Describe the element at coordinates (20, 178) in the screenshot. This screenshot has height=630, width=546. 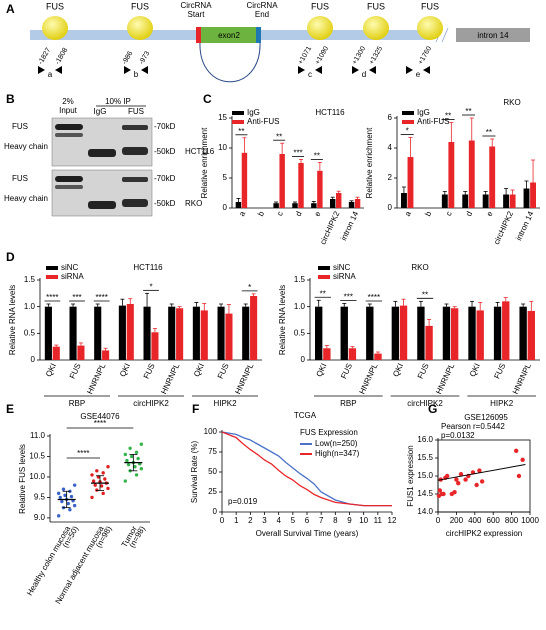
I see `band-label: FUS` at that location.